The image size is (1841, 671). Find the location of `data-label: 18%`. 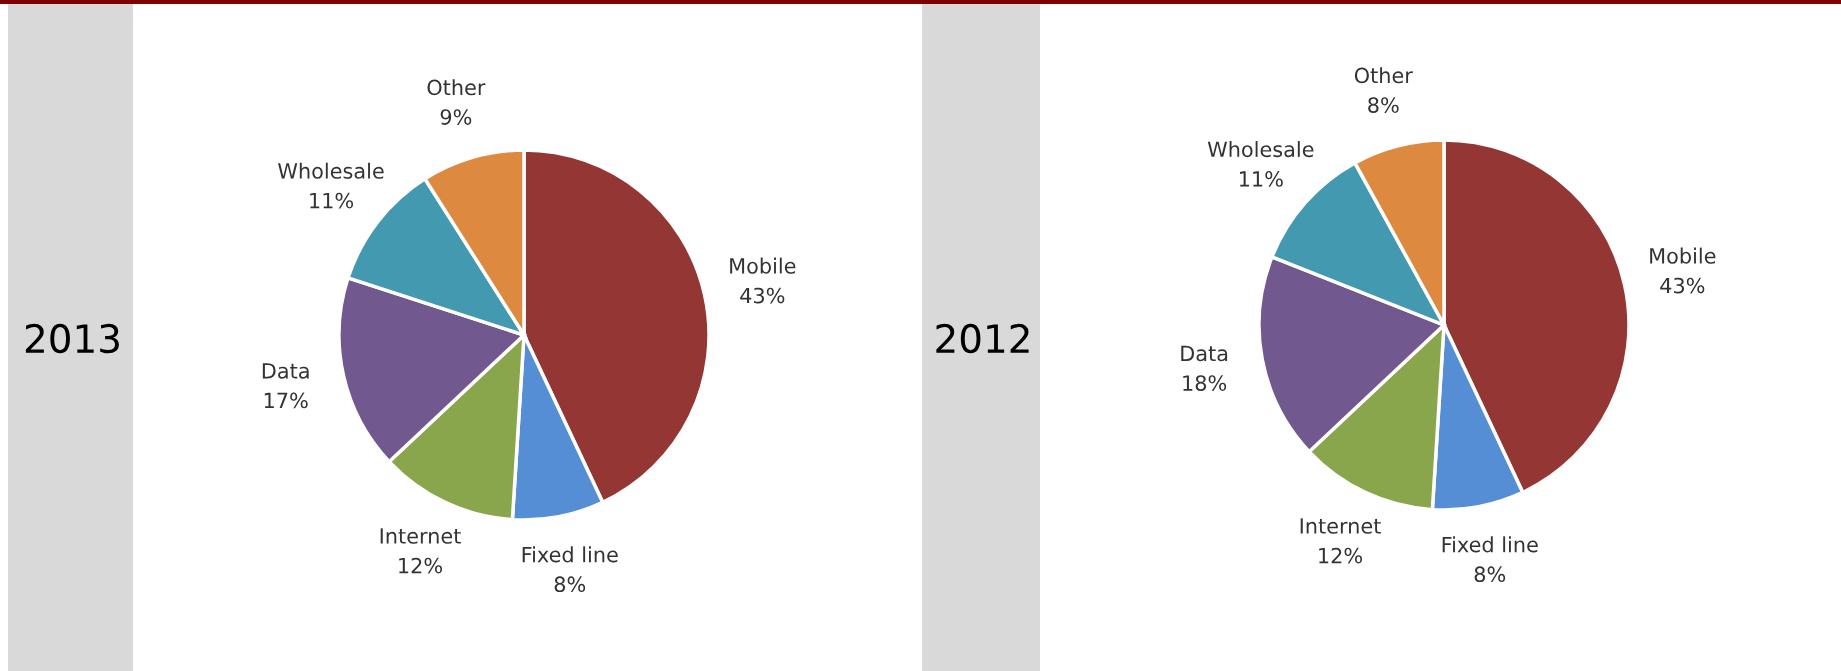

data-label: 18% is located at coordinates (1205, 383).